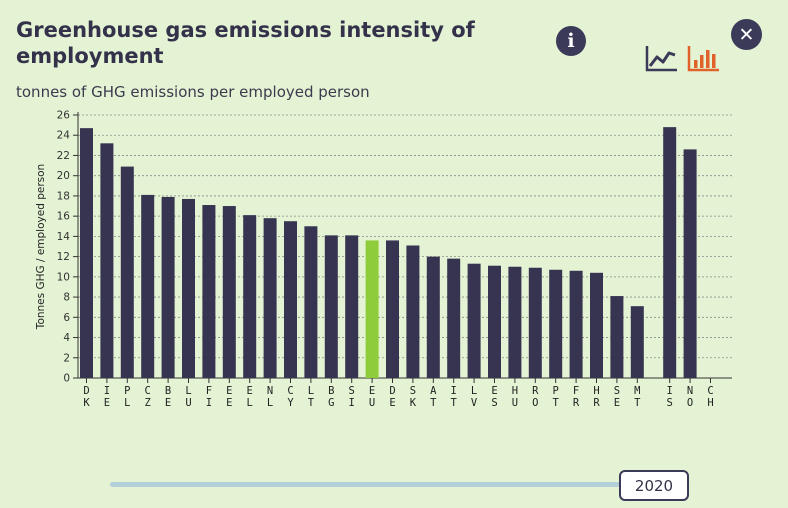 This screenshot has width=788, height=508. I want to click on y-axis-label: Tonnes GHG / employed person, so click(41, 247).